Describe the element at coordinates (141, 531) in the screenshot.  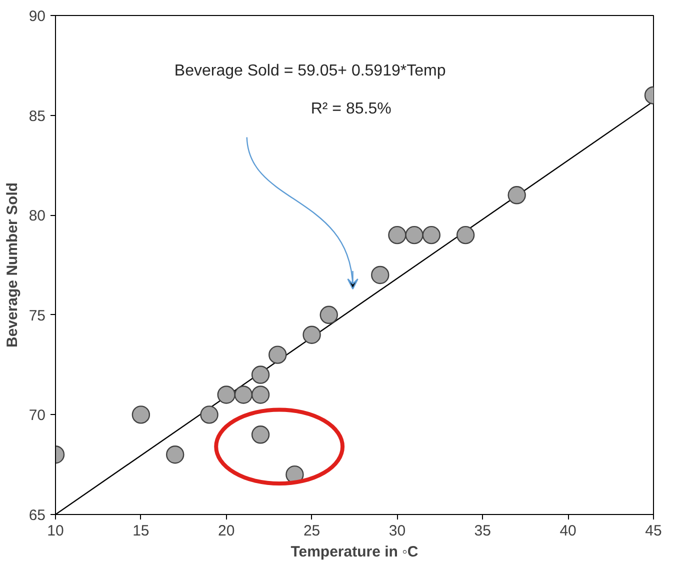
I see `x-tick-label: 15` at that location.